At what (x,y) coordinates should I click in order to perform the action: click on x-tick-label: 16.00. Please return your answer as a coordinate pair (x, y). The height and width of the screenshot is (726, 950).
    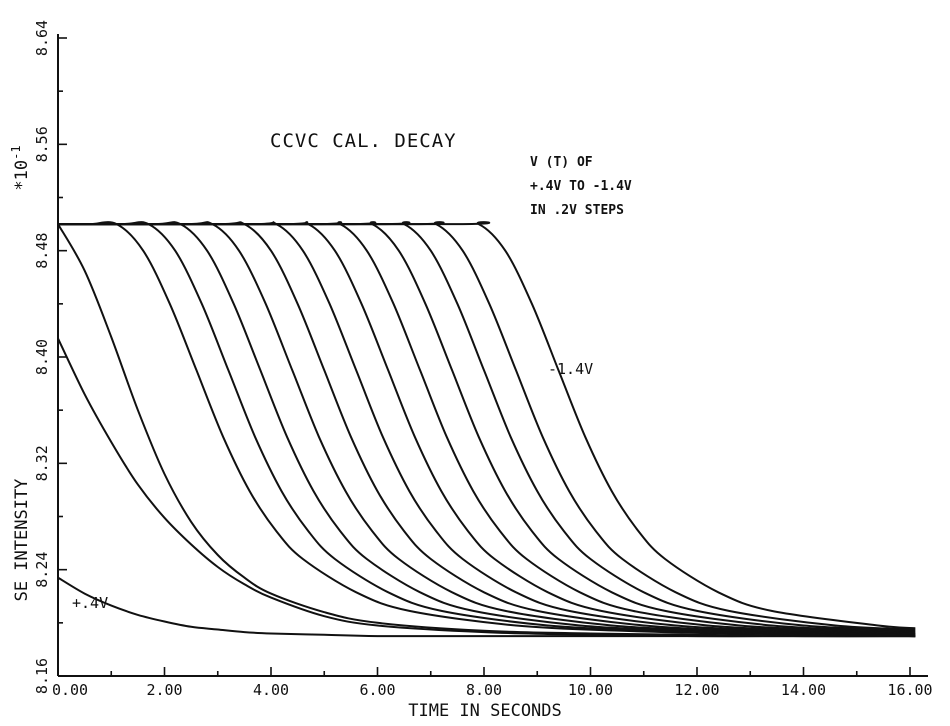
    Looking at the image, I should click on (909, 690).